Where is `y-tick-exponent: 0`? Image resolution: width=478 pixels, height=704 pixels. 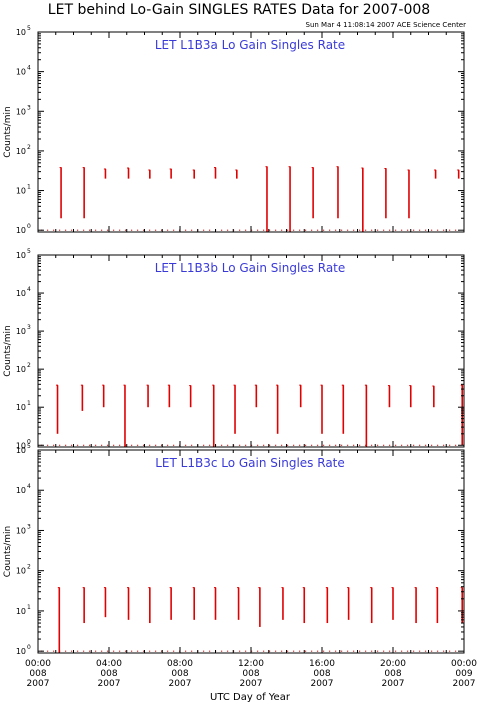 y-tick-exponent: 0 is located at coordinates (29, 647).